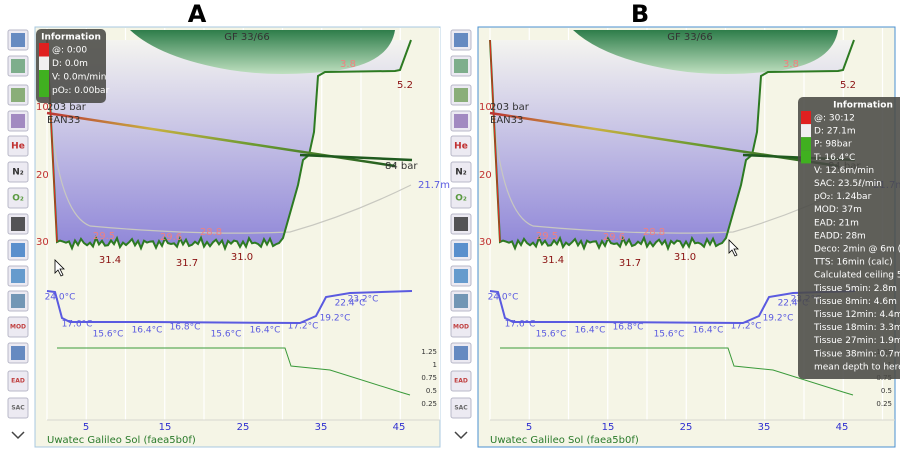  I want to click on temperature-label: 16.8°C, so click(185, 328).